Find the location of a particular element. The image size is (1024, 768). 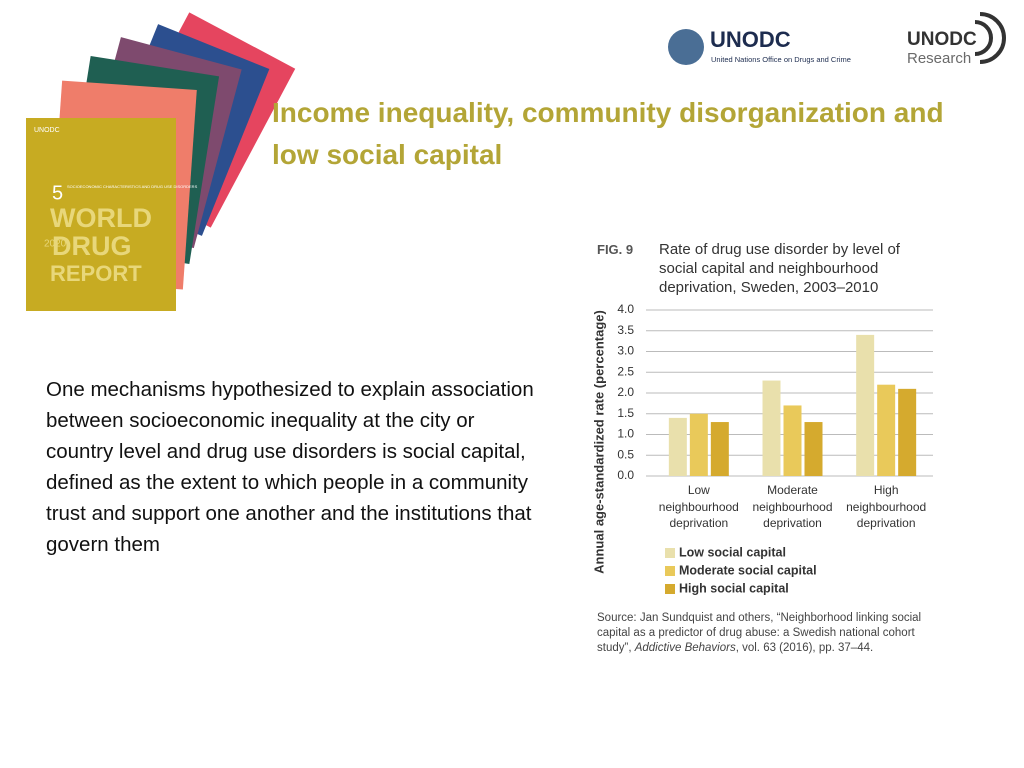

x-tick-label: Low neighbourhood deprivation is located at coordinates (698, 506).